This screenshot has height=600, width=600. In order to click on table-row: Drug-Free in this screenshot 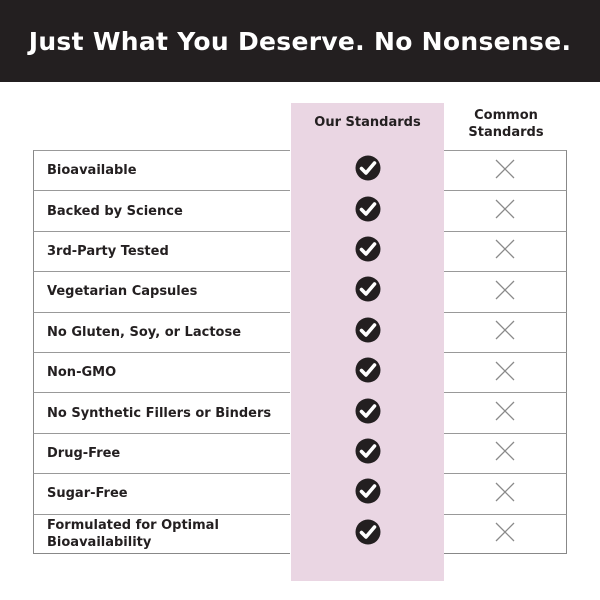, I will do `click(300, 453)`.